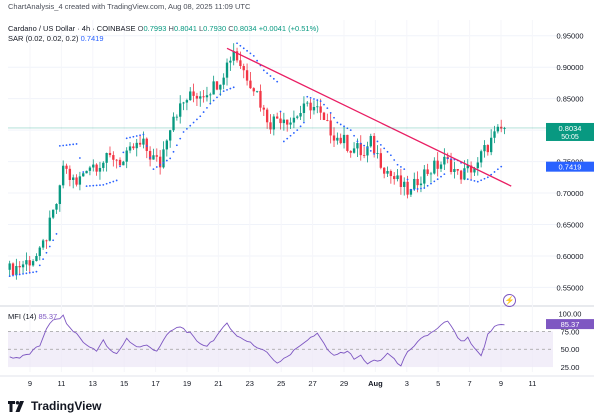 The image size is (594, 414). Describe the element at coordinates (282, 383) in the screenshot. I see `time-axis: 9 11 13 15 17 19 21 23 25 27 29 Aug 3 5 7 9 11` at that location.